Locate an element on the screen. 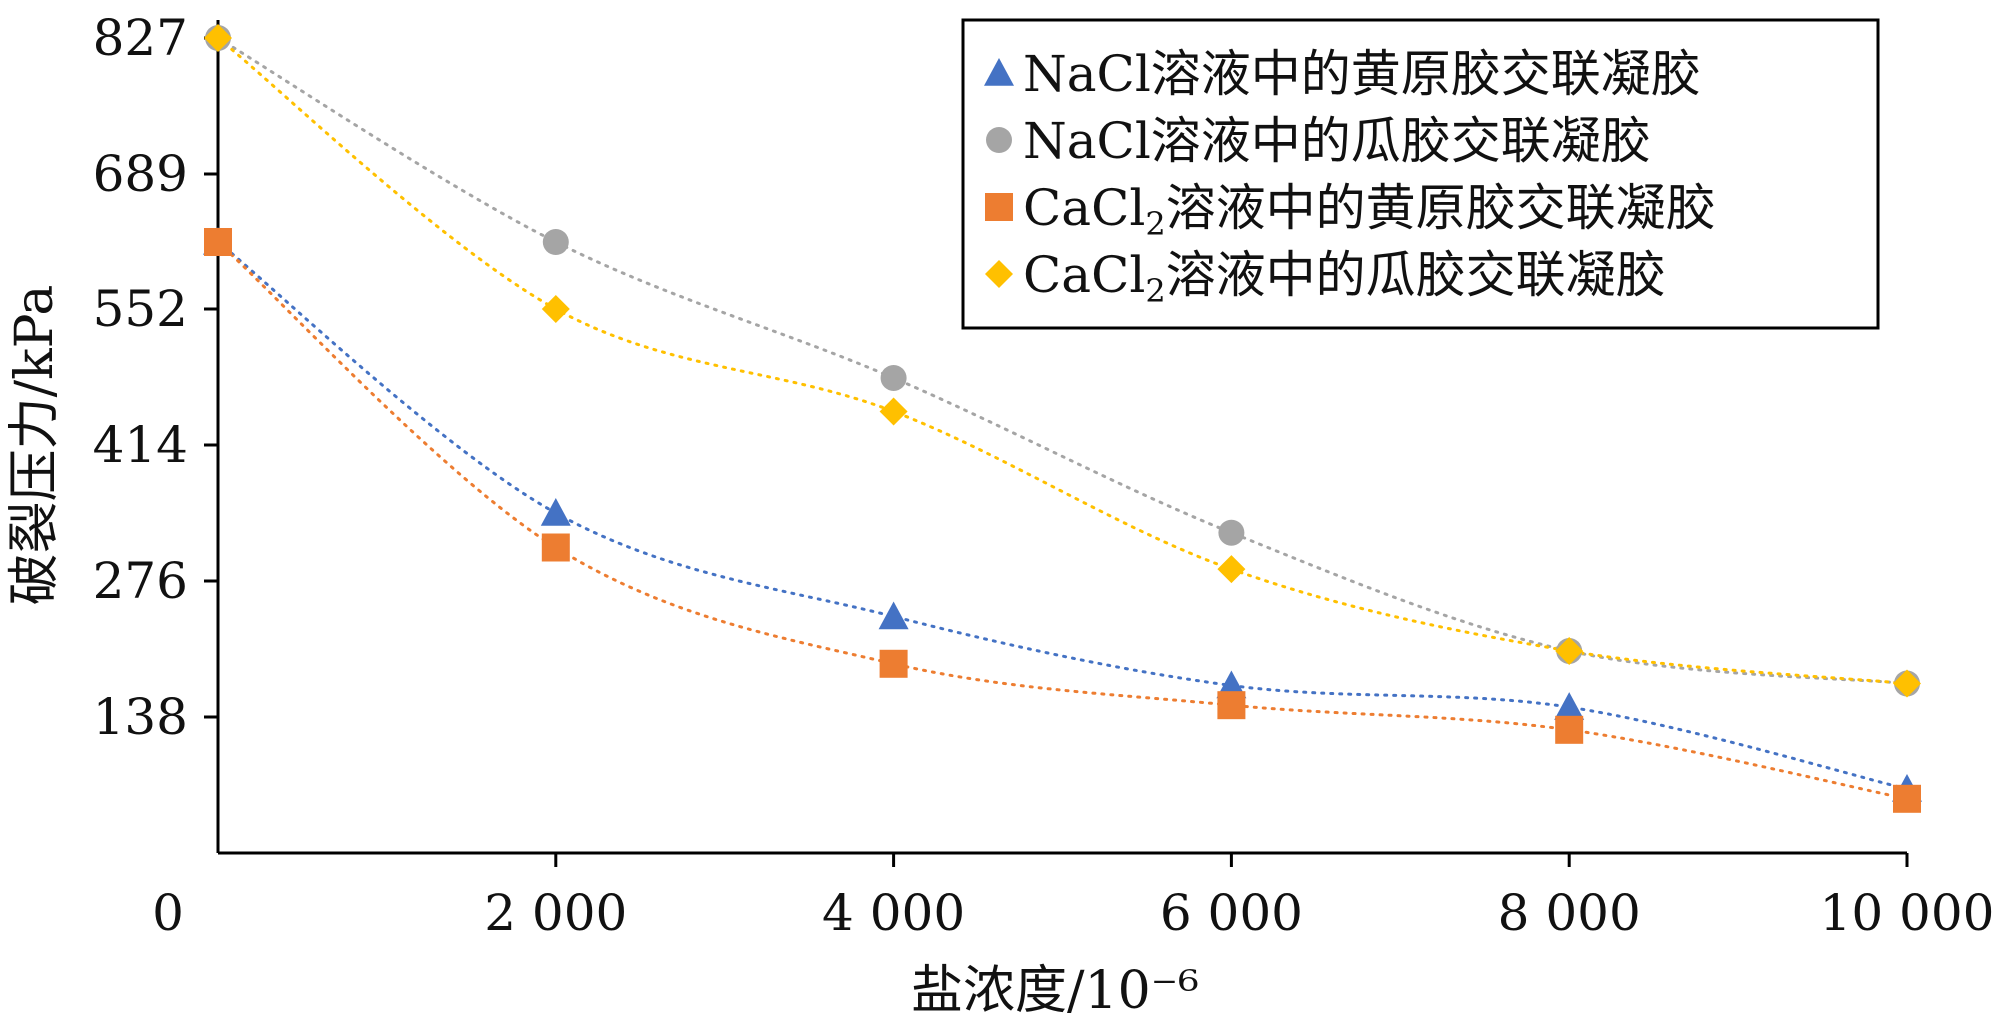 The image size is (1999, 1032). legend-box is located at coordinates (1420, 174).